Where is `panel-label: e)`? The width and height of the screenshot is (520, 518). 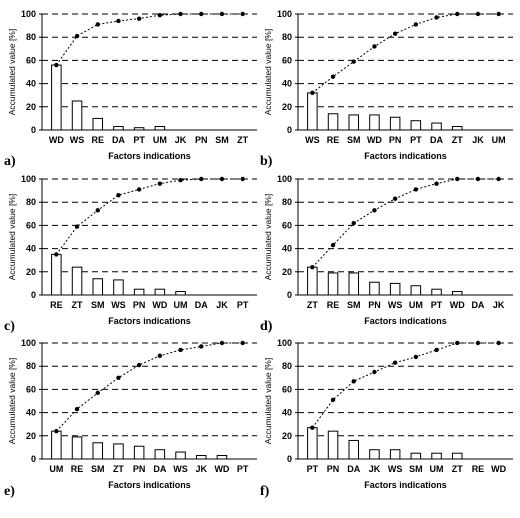 panel-label: e) is located at coordinates (9, 491).